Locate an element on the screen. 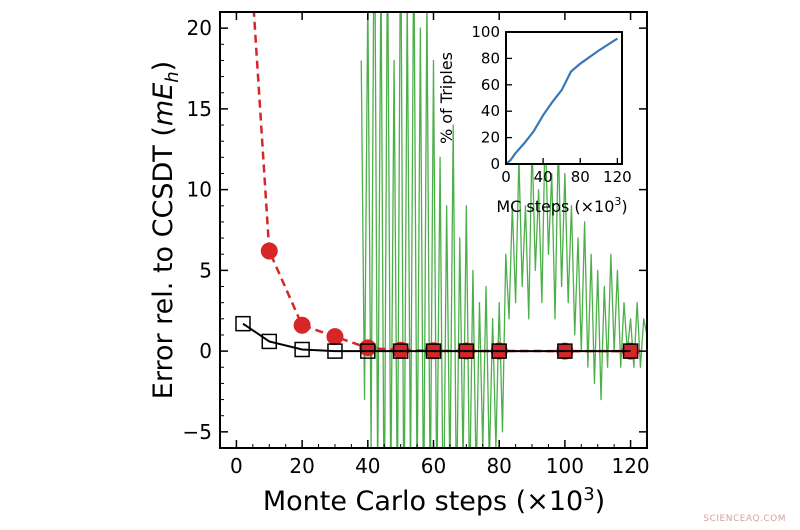 This screenshot has height=530, width=800. inset-y-tick-label: 60 is located at coordinates (490, 85).